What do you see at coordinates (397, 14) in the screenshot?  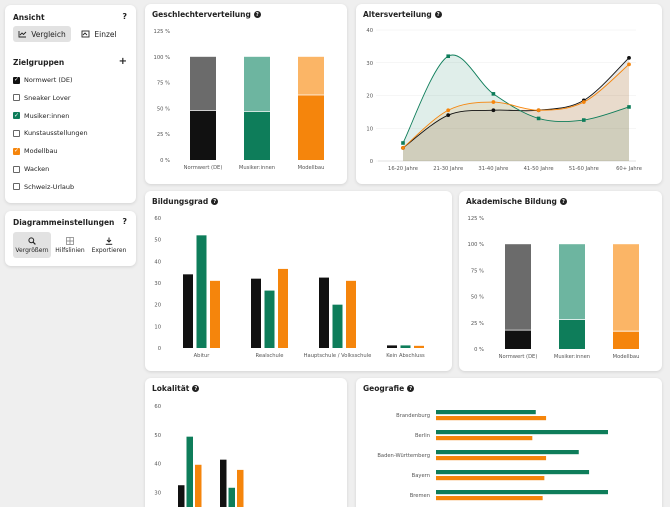 I see `age-chart-title-text: Altersverteilung` at bounding box center [397, 14].